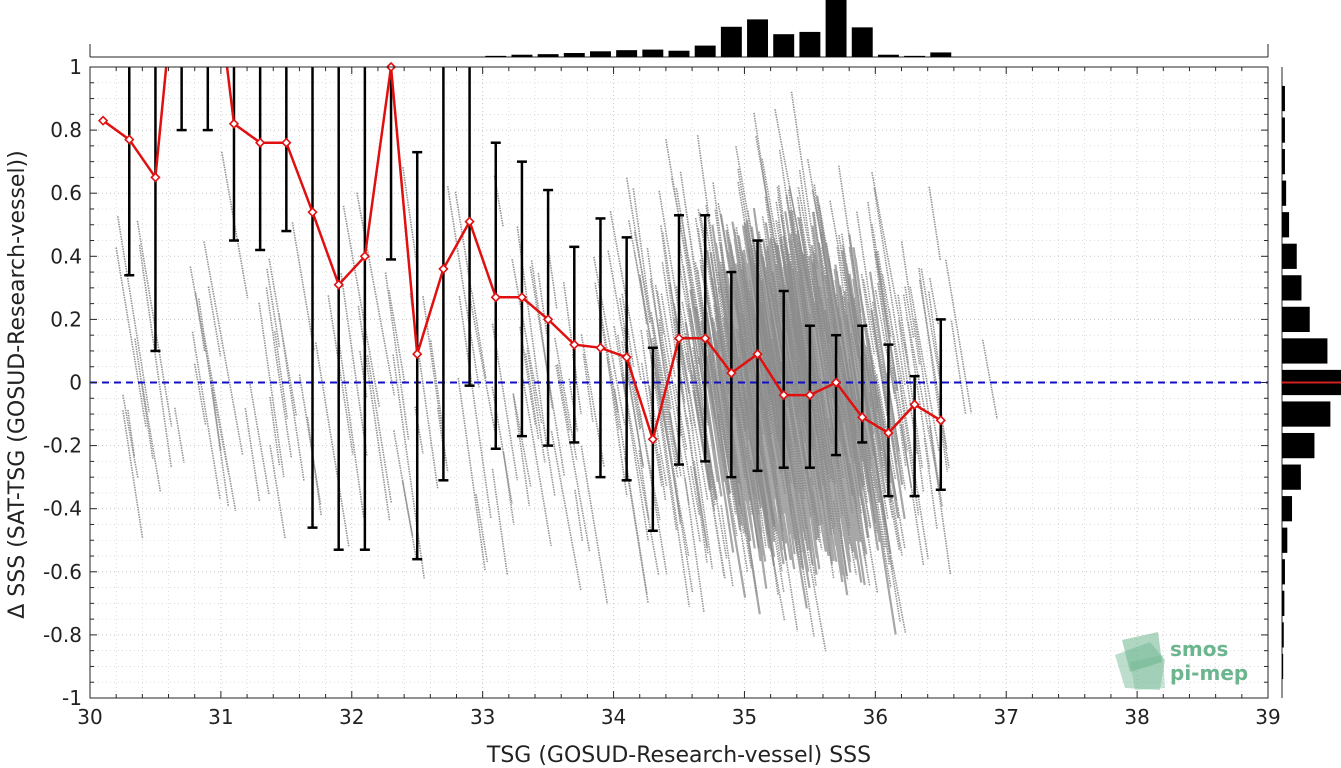  I want to click on x-tick-label: 32, so click(351, 717).